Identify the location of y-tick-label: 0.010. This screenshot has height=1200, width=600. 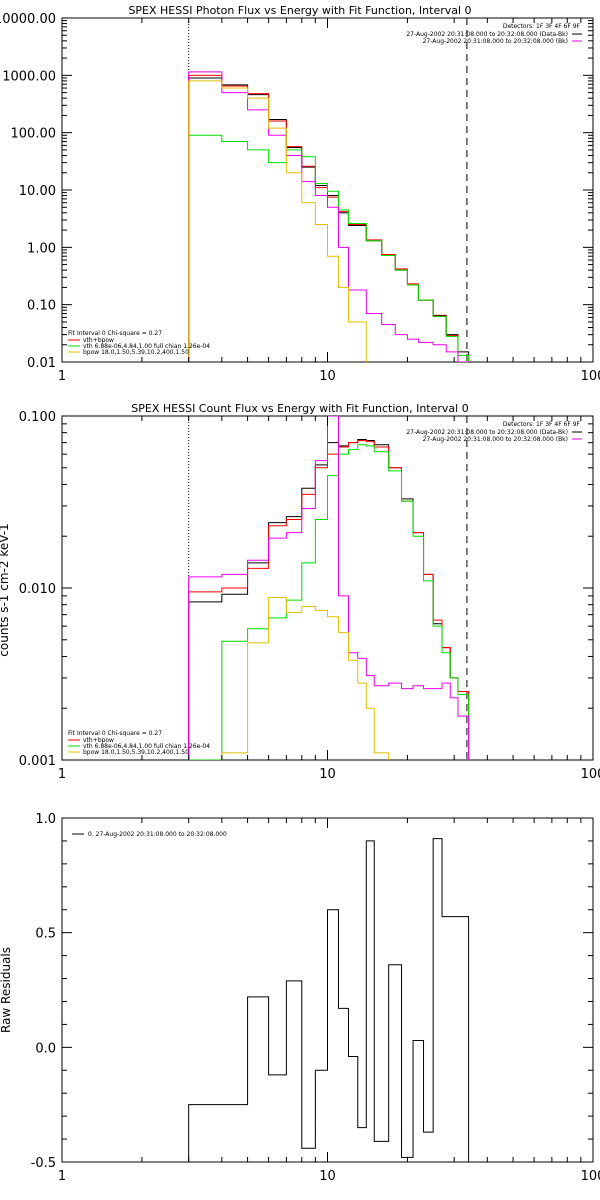
(37, 589).